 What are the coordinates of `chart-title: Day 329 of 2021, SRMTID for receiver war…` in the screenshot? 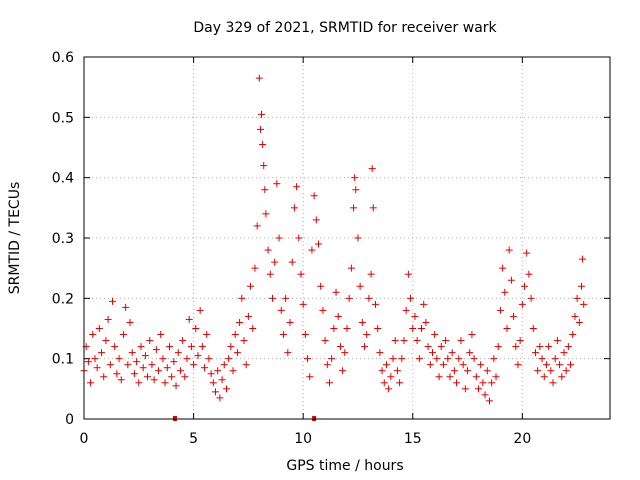 It's located at (345, 28).